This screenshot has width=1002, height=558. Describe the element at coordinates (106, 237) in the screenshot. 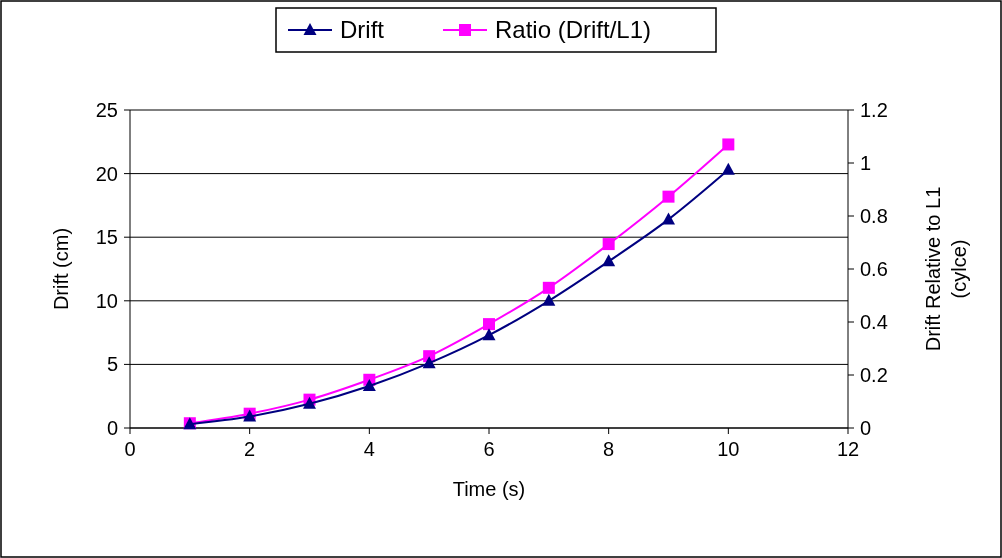

I see `y-tick-label: 15` at that location.